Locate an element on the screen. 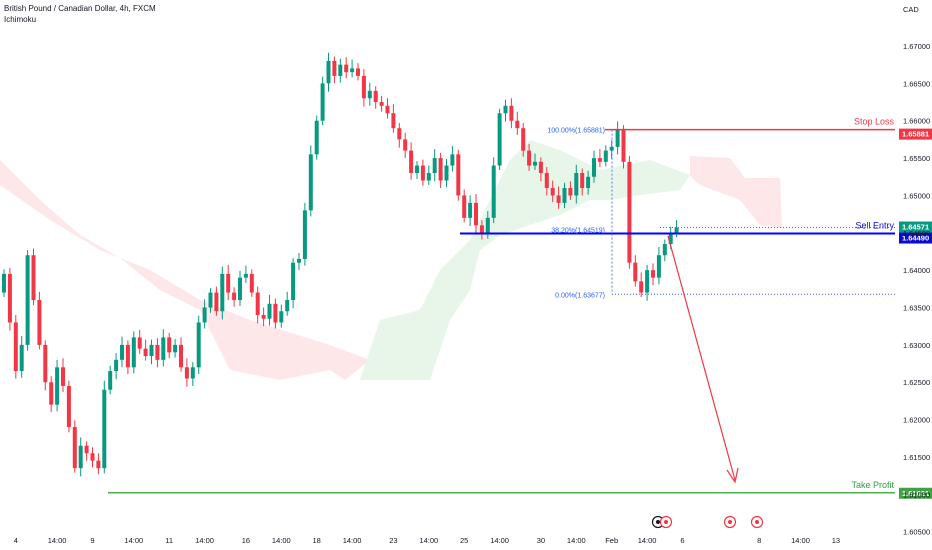  indicator-label: Ichimoku is located at coordinates (20, 19).